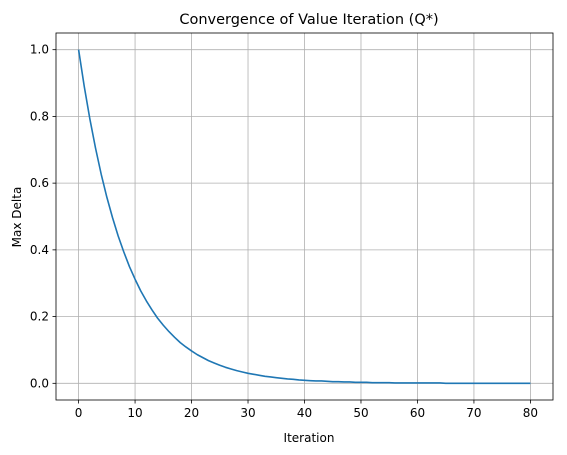  Describe the element at coordinates (17, 217) in the screenshot. I see `y-axis-label: Max Delta` at that location.